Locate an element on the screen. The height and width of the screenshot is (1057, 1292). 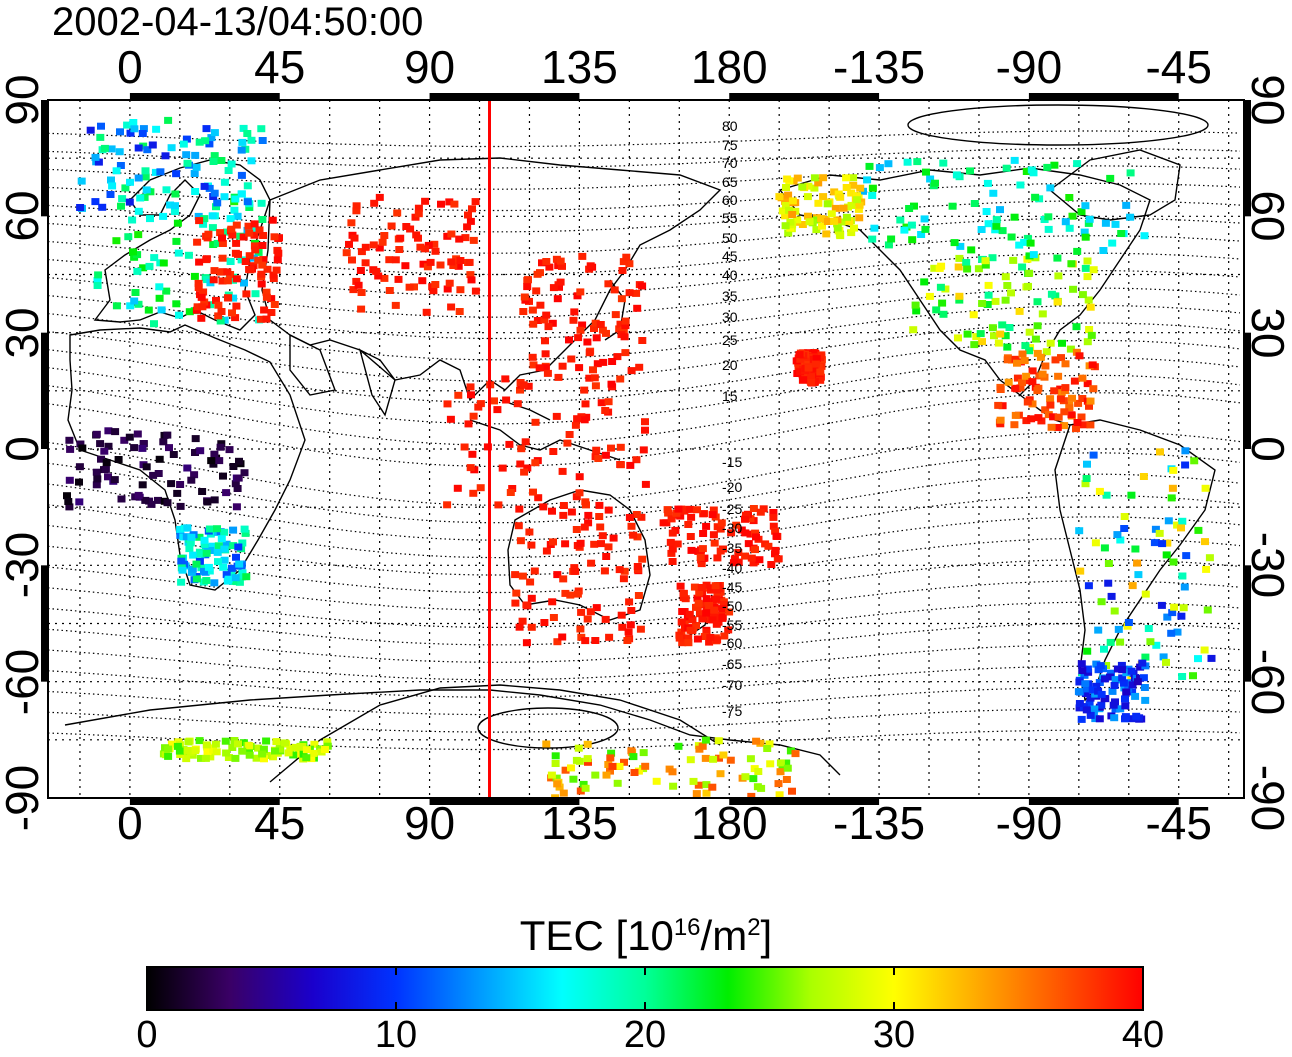
timestamp-title: 2002-04-13/04:50:00 is located at coordinates (238, 22).